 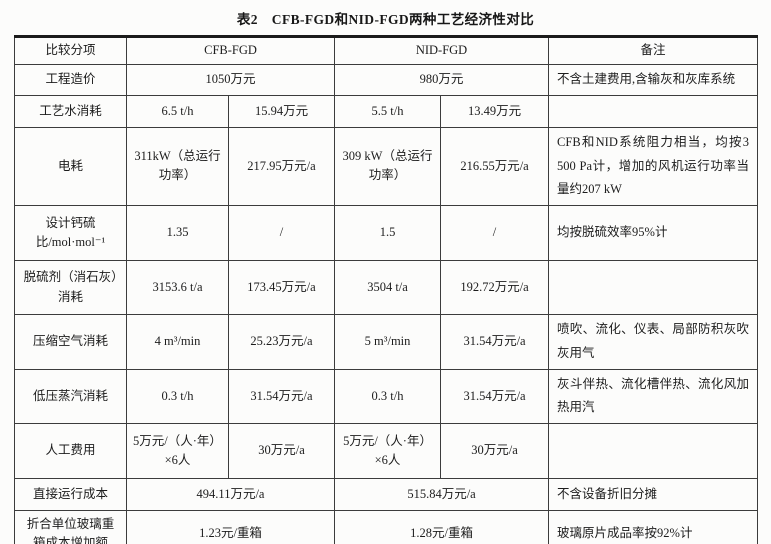 What do you see at coordinates (442, 50) in the screenshot?
I see `header-nid-fgd: NID-FGD` at bounding box center [442, 50].